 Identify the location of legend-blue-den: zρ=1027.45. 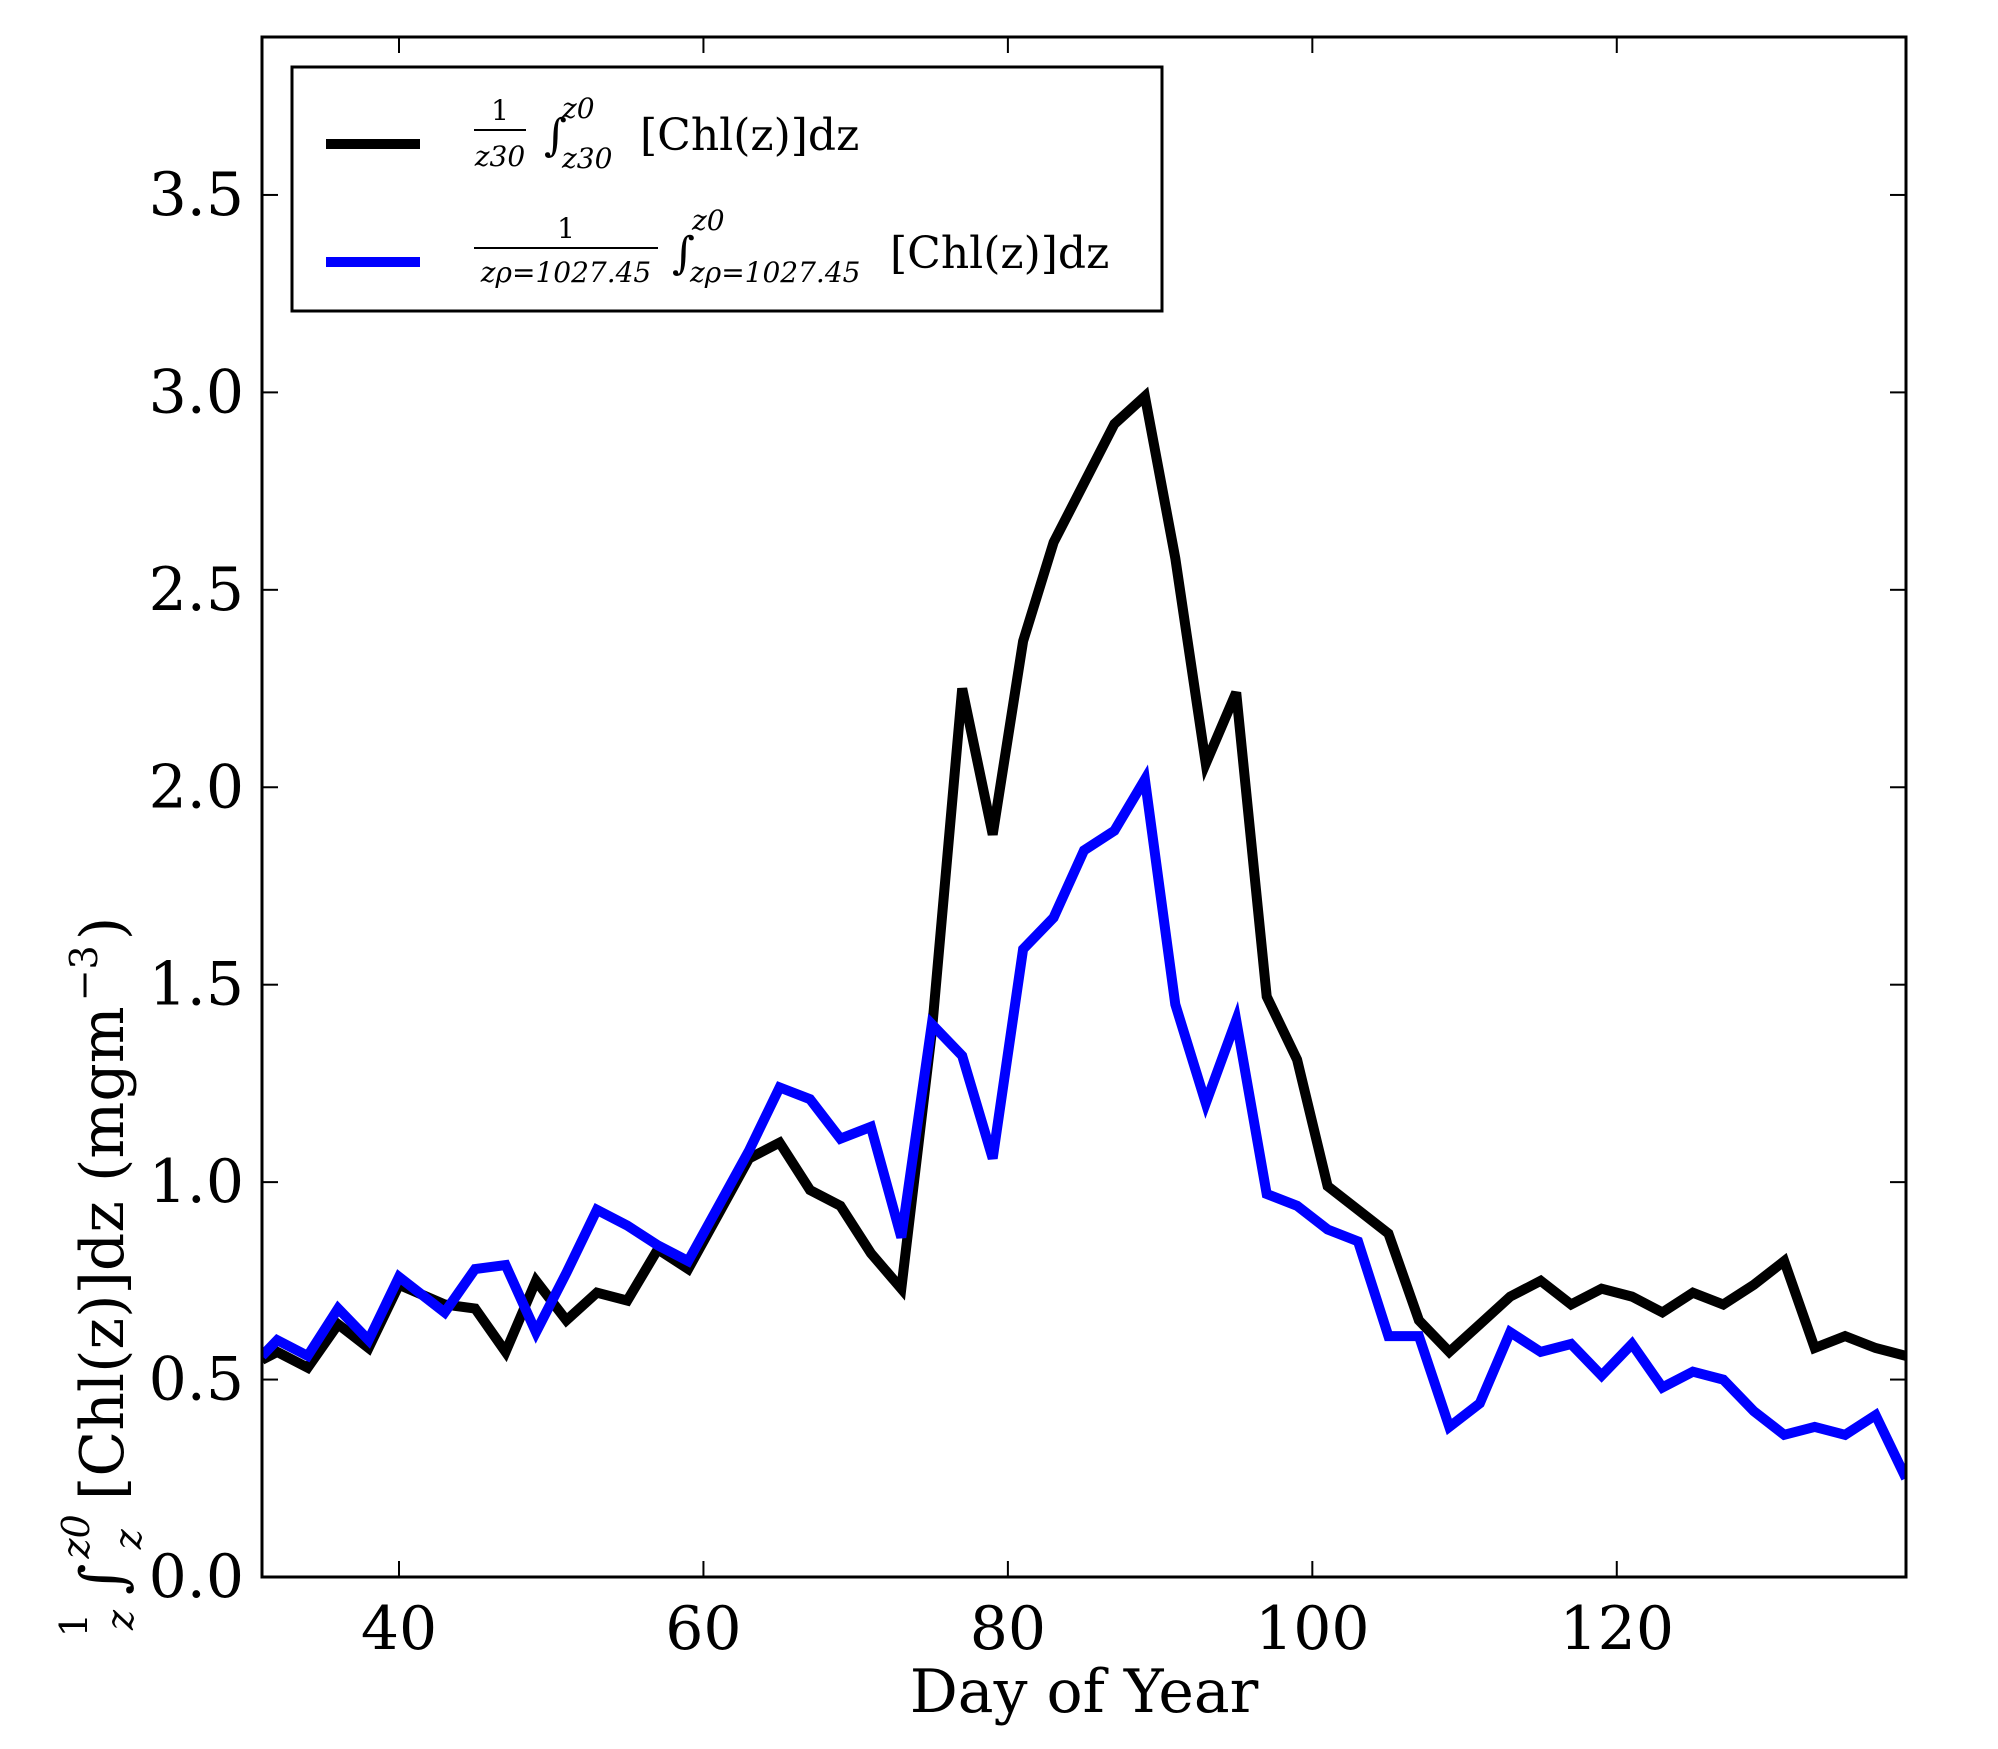
(565, 272).